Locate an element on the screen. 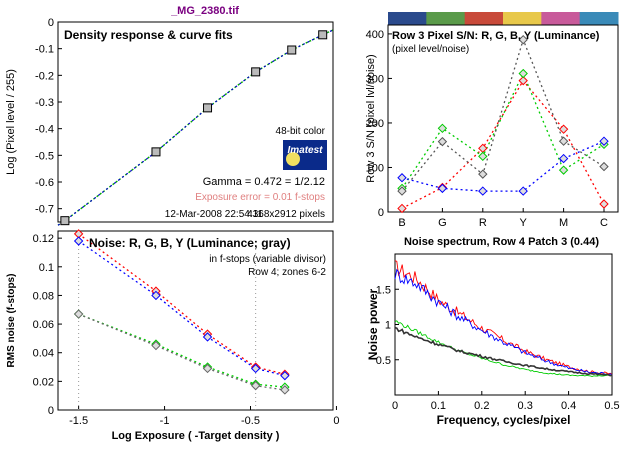  snr-xtick-label: C is located at coordinates (604, 223).